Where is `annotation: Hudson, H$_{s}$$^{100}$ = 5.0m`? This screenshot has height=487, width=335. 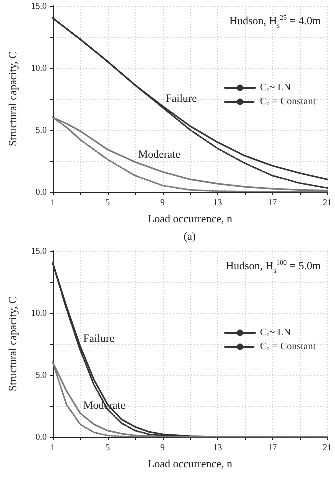 annotation: Hudson, H$_{s}$$^{100}$ = 5.0m is located at coordinates (273, 267).